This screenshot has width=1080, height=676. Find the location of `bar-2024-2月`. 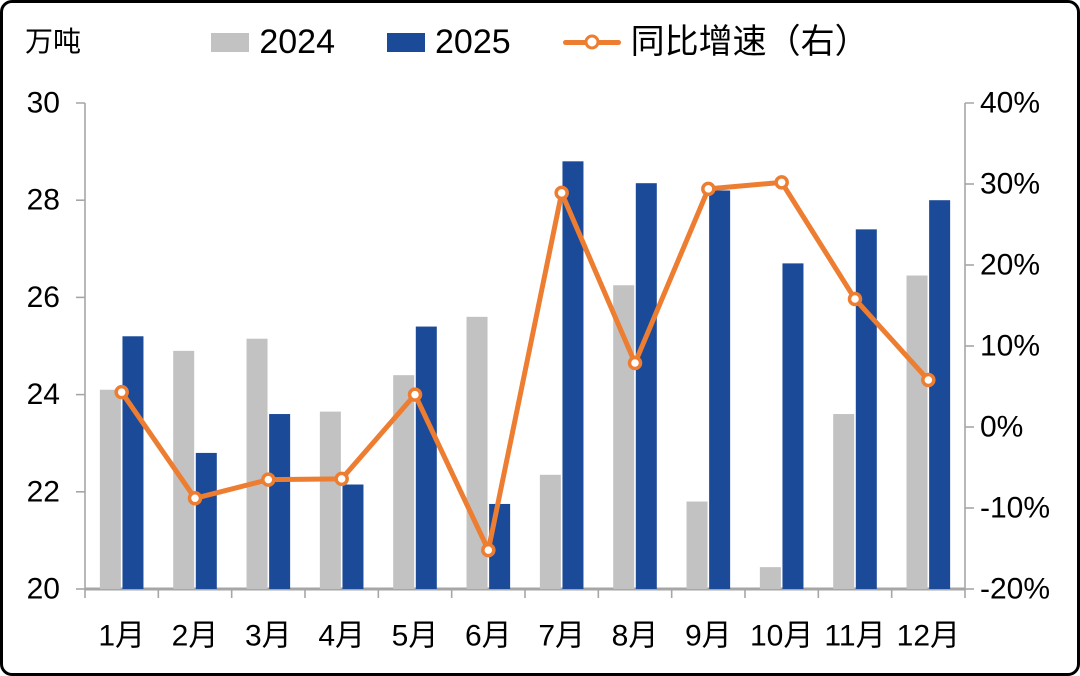

bar-2024-2月 is located at coordinates (184, 469).